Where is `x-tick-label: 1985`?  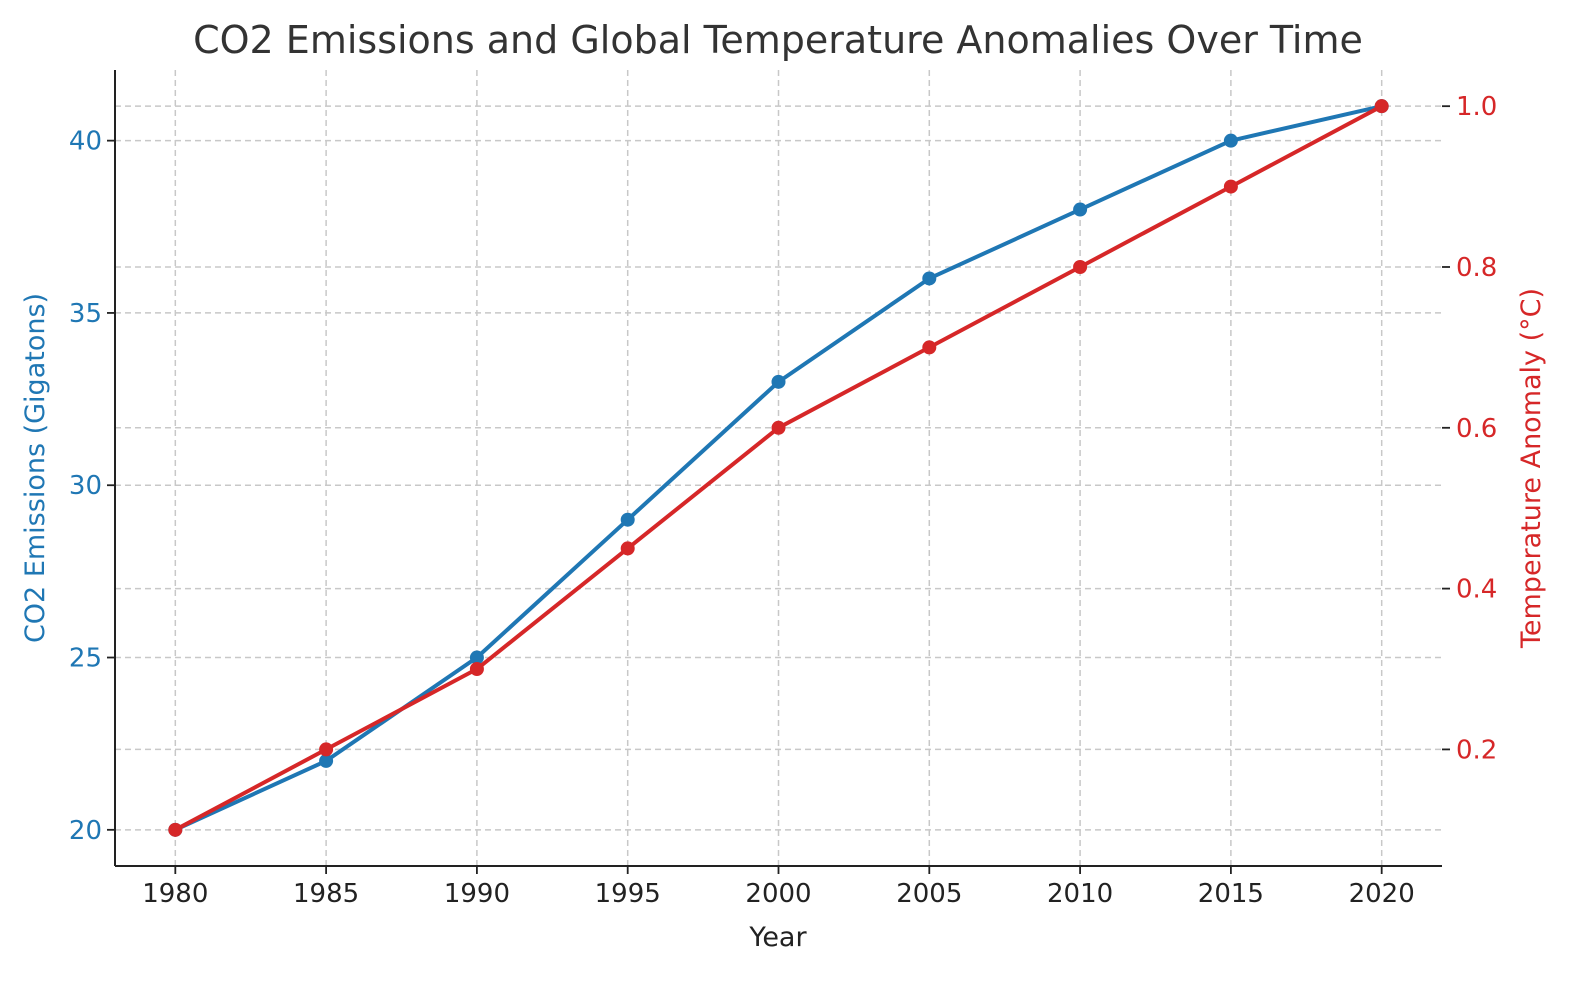
x-tick-label: 1985 is located at coordinates (326, 894).